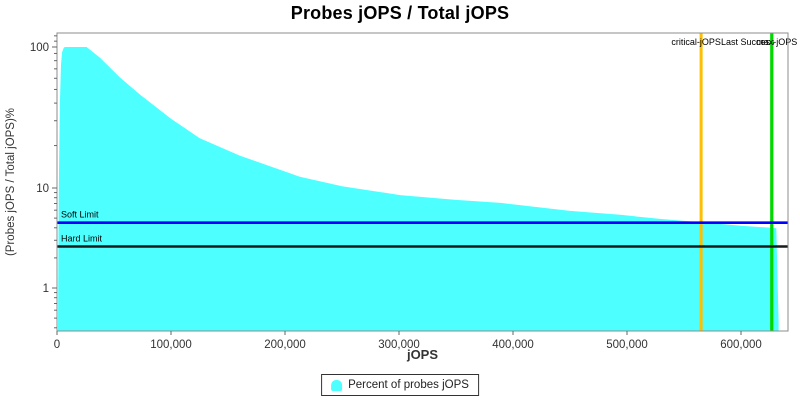 This screenshot has width=800, height=400. What do you see at coordinates (337, 385) in the screenshot?
I see `legend-area-marker-icon` at bounding box center [337, 385].